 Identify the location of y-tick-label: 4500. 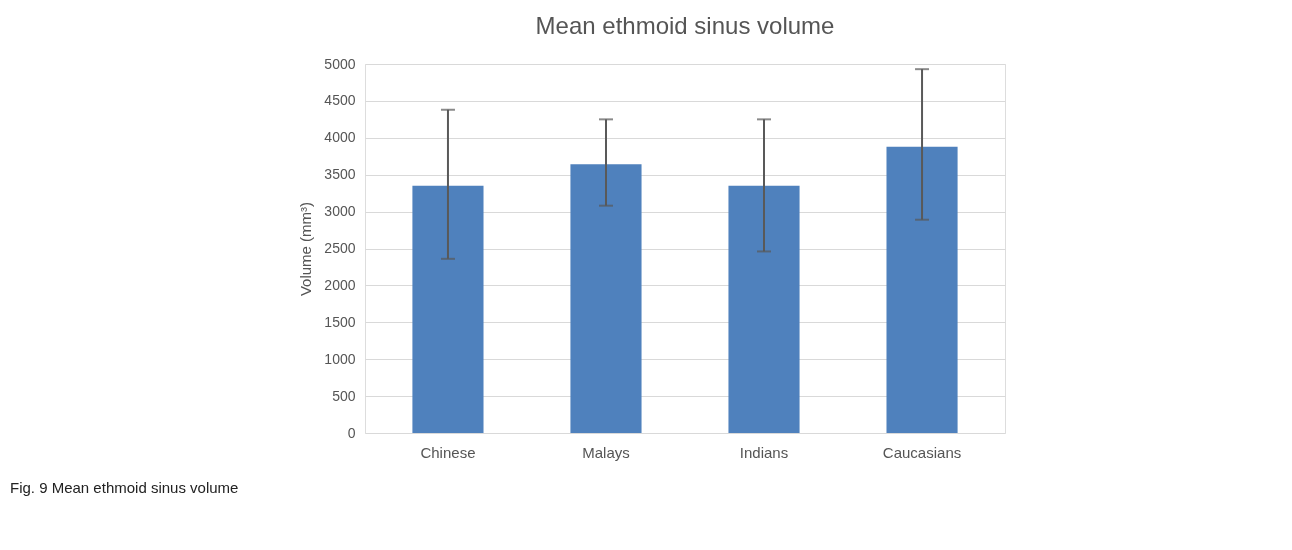
(340, 100).